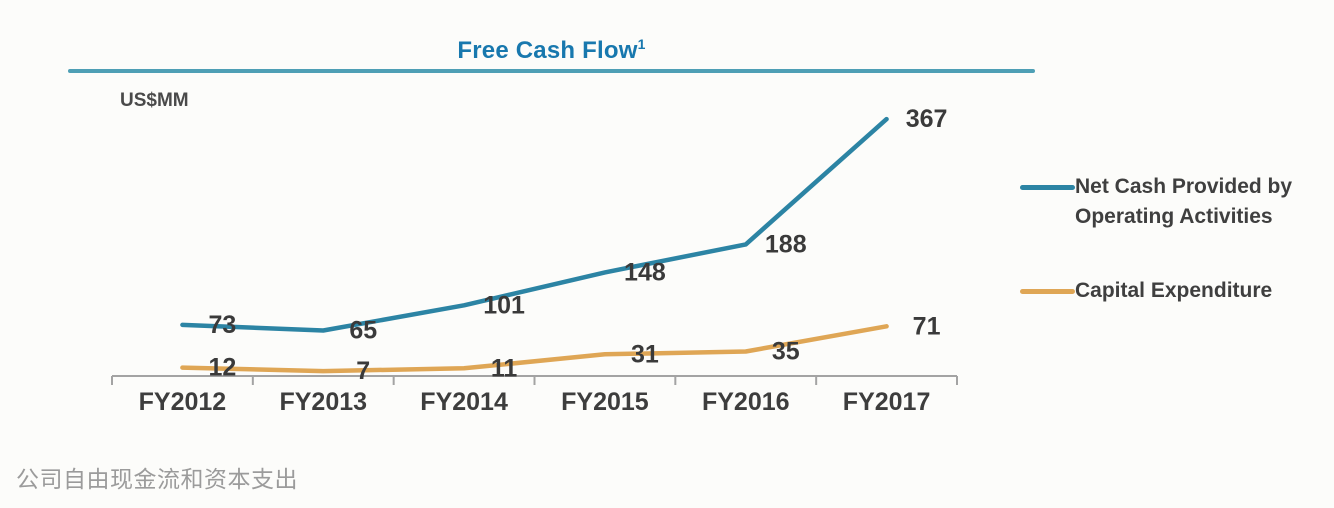 Image resolution: width=1334 pixels, height=508 pixels. I want to click on title-underline-rule, so click(551, 71).